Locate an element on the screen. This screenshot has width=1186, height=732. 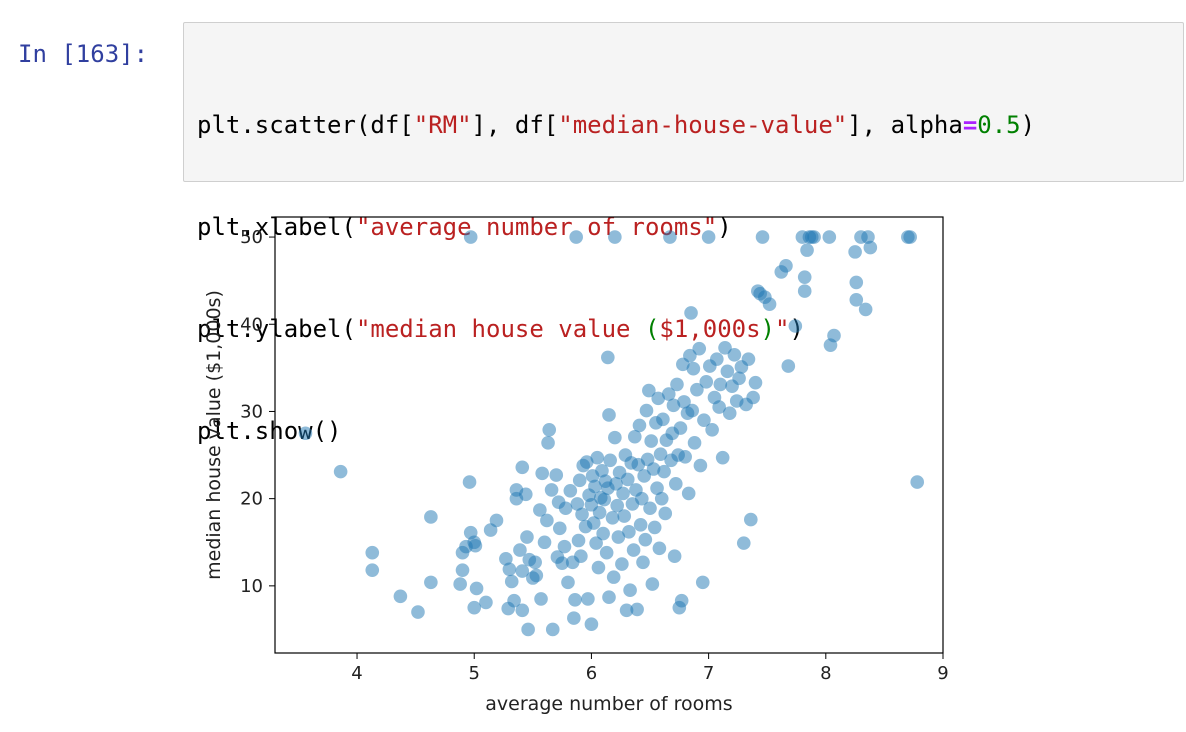
code-string: "median house value is located at coordinates (500, 329).